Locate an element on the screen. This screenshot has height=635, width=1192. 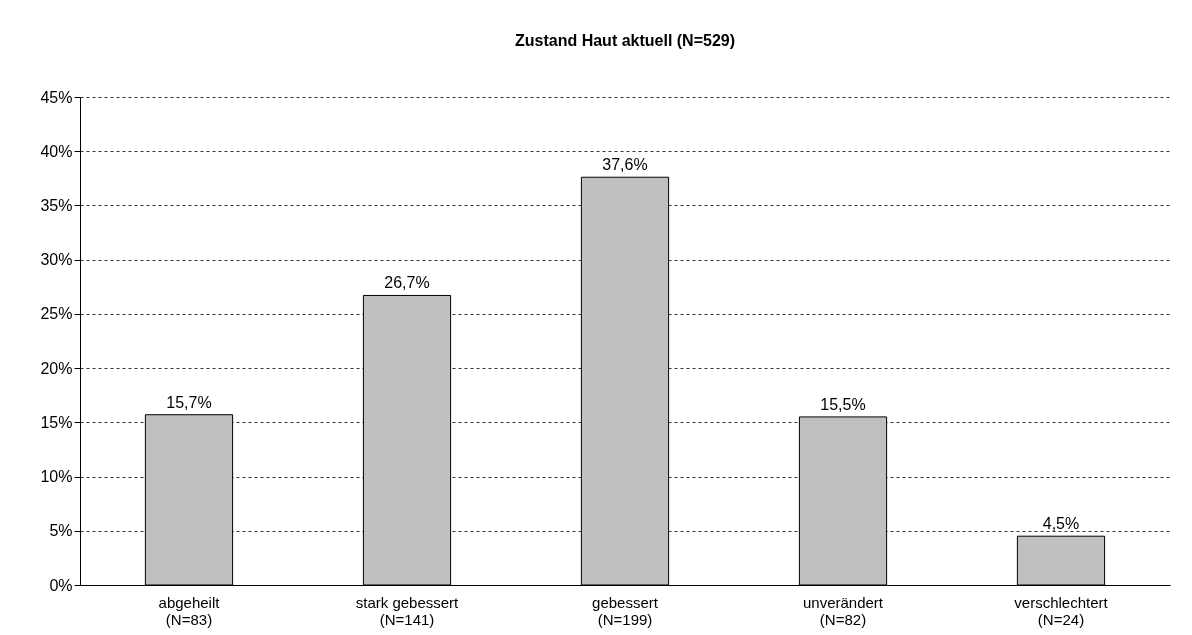
data-label: 37,6% is located at coordinates (625, 165).